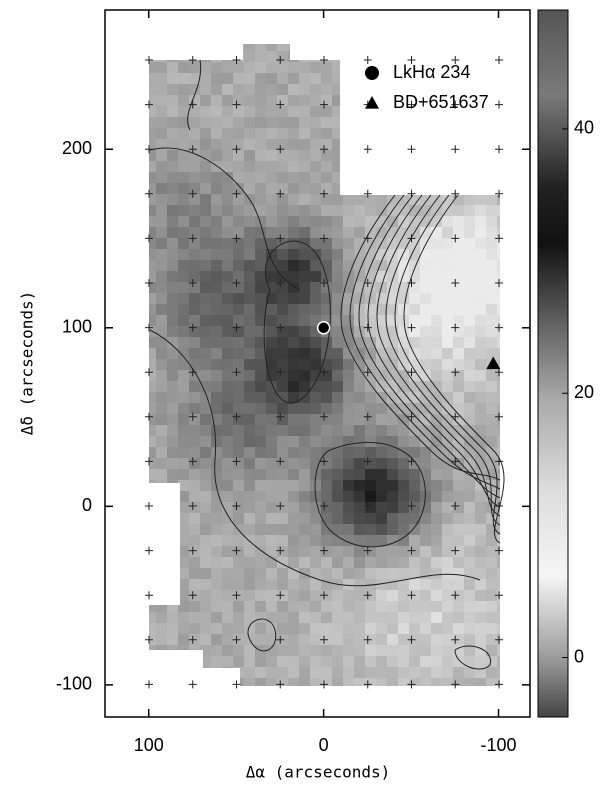 Image resolution: width=611 pixels, height=785 pixels. Describe the element at coordinates (323, 328) in the screenshot. I see `marker` at that location.